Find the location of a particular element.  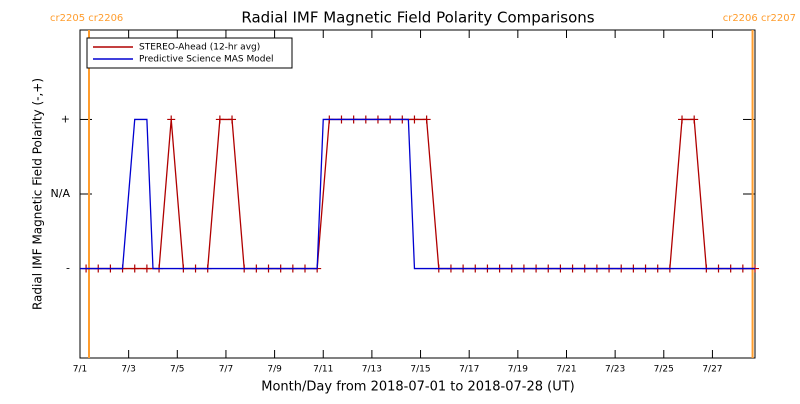

carrington-label: cr2205 cr2206 is located at coordinates (86, 18).